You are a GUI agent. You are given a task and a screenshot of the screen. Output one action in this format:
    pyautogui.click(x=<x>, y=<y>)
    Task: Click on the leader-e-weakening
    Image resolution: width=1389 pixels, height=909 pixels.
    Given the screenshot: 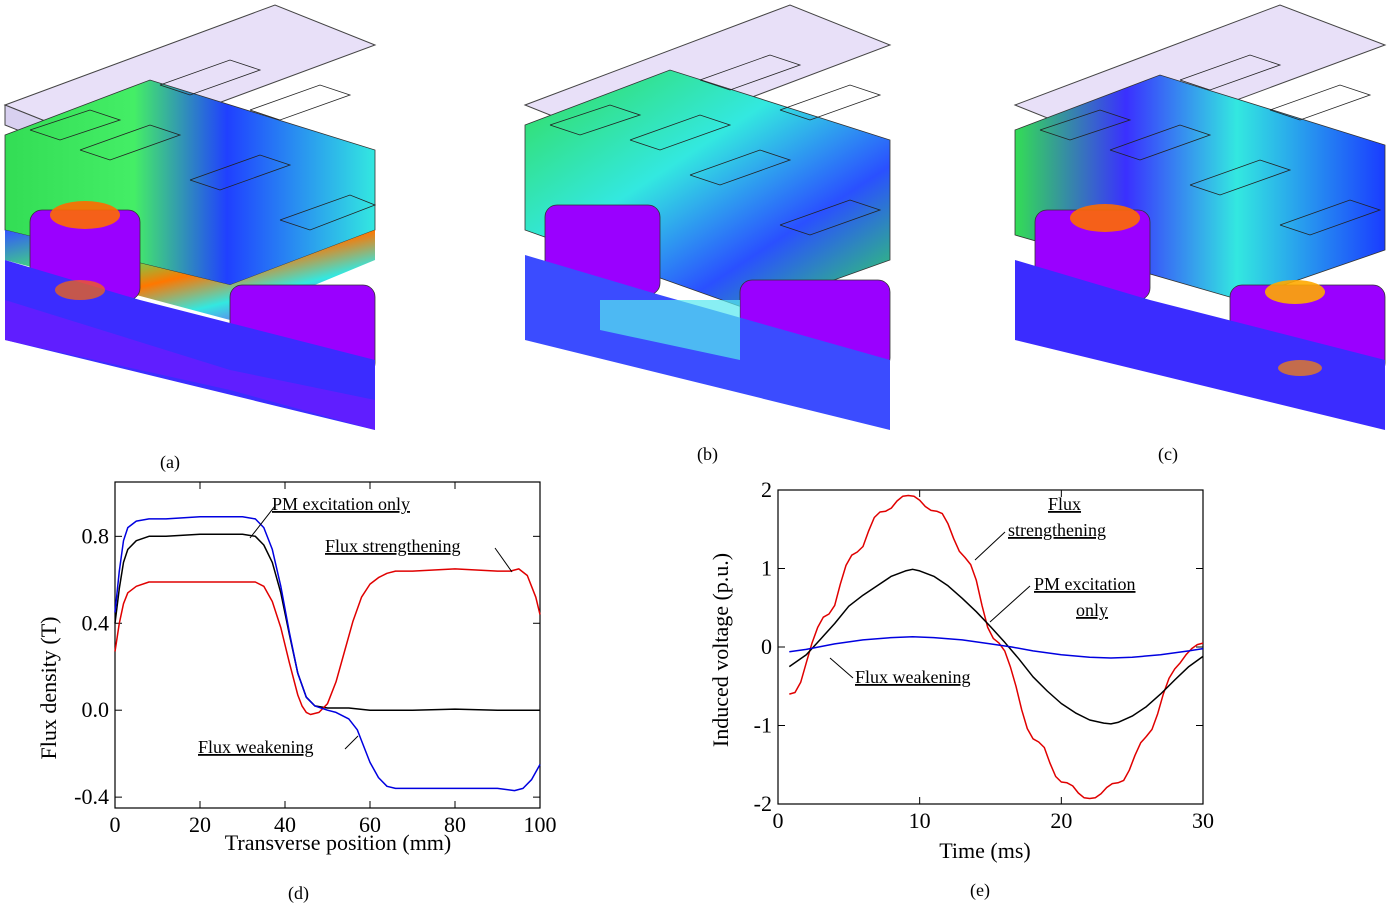 What is the action you would take?
    pyautogui.click(x=841, y=668)
    